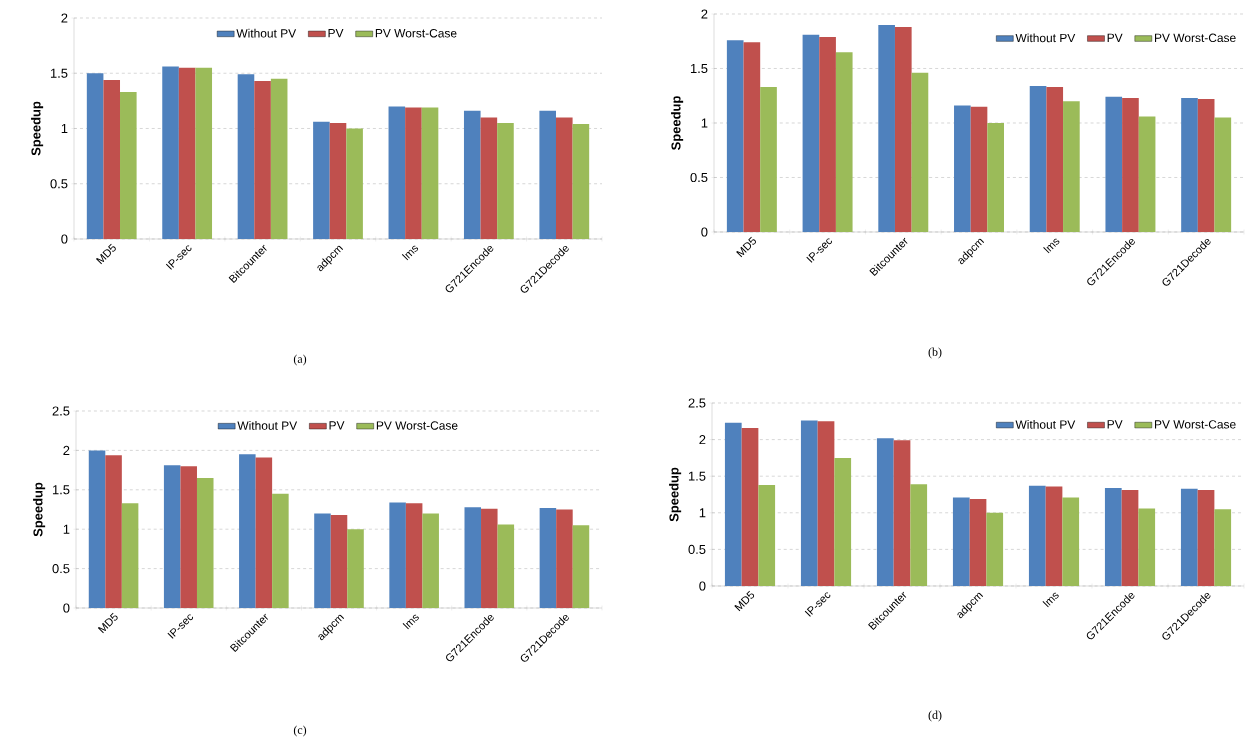  What do you see at coordinates (300, 731) in the screenshot?
I see `text: (c)` at bounding box center [300, 731].